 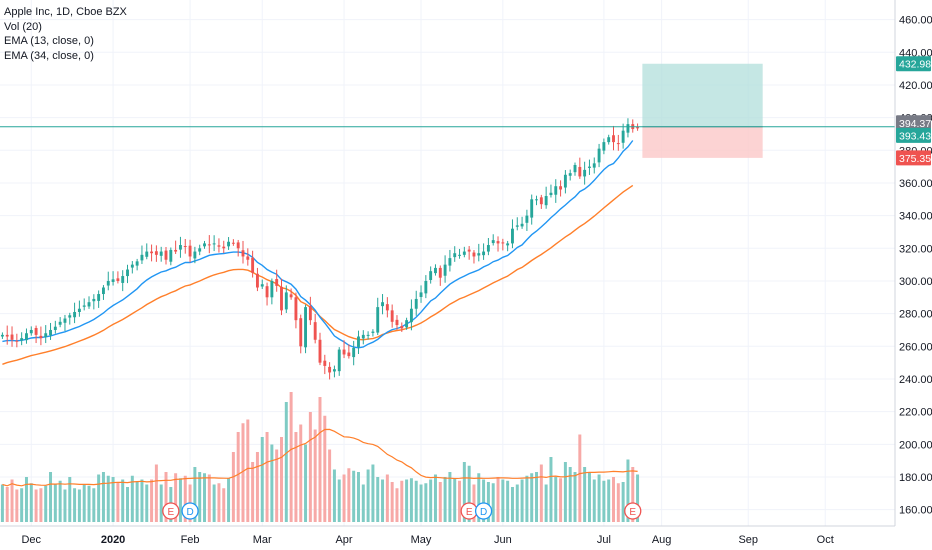 I want to click on volume-ma-path, so click(x=320, y=457).